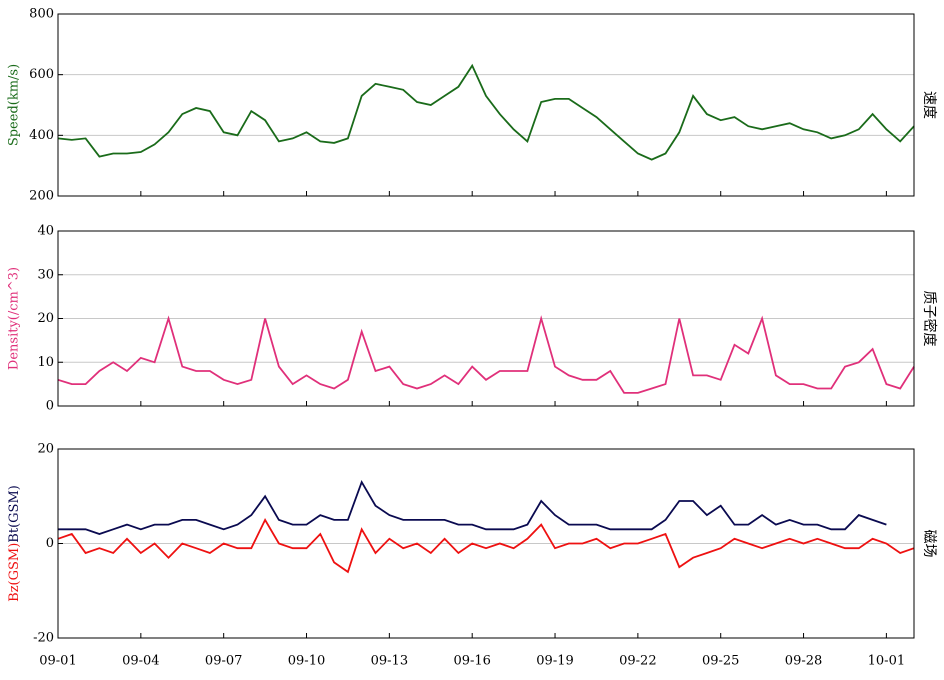 This screenshot has width=944, height=680. What do you see at coordinates (57, 661) in the screenshot?
I see `x-tick-label: 09-01` at bounding box center [57, 661].